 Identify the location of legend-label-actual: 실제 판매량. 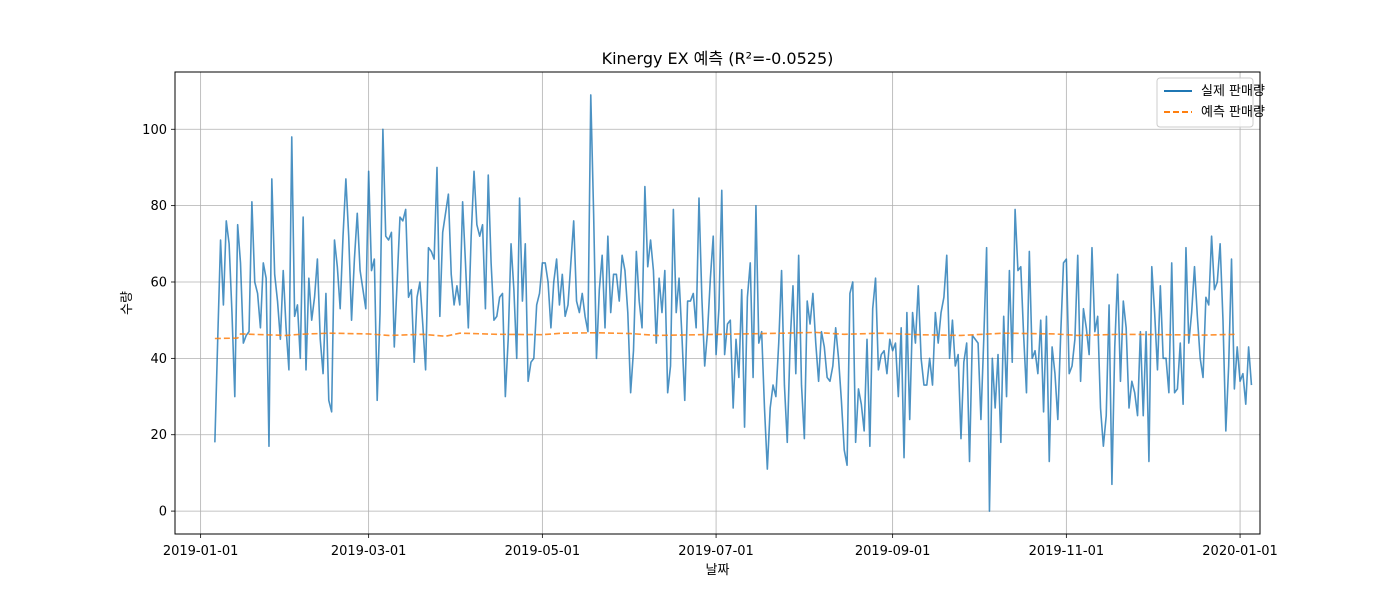
(1233, 91).